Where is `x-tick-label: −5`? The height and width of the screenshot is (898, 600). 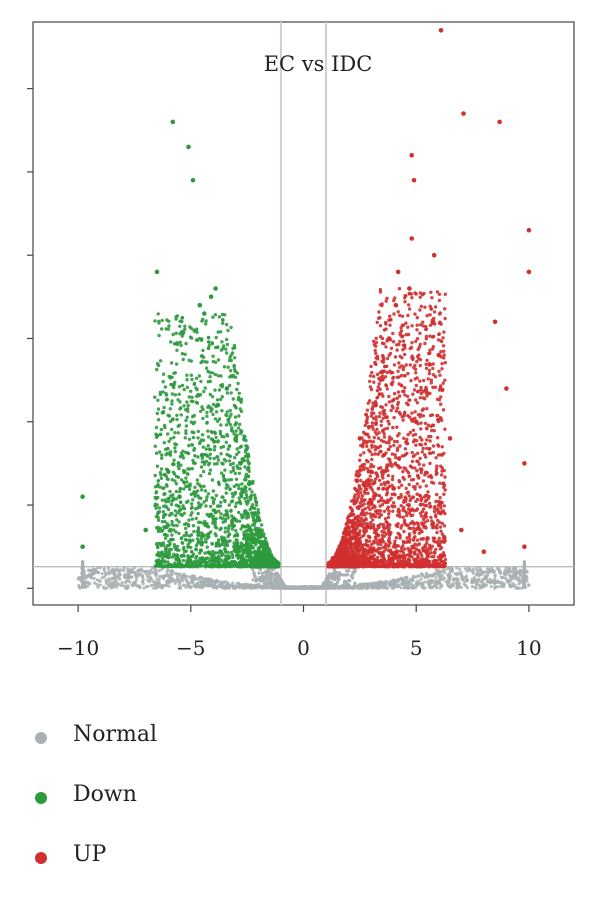 x-tick-label: −5 is located at coordinates (190, 648).